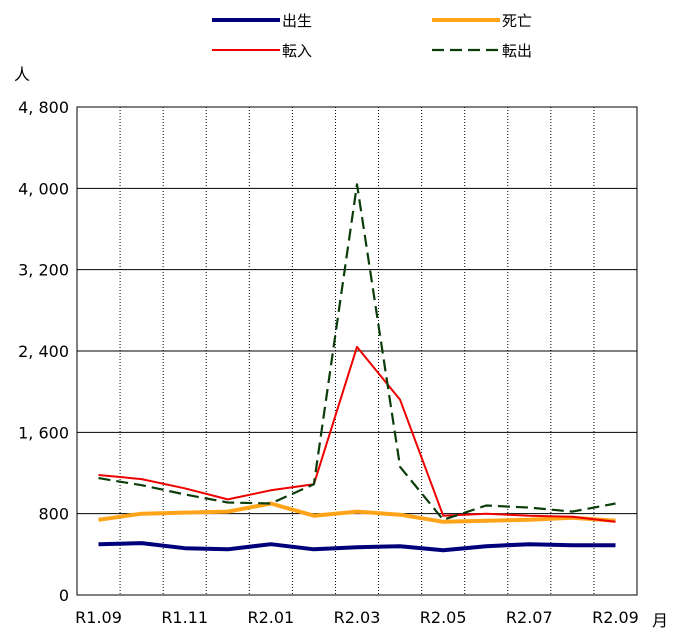  What do you see at coordinates (184, 617) in the screenshot?
I see `x-tick-label: R1.11` at bounding box center [184, 617].